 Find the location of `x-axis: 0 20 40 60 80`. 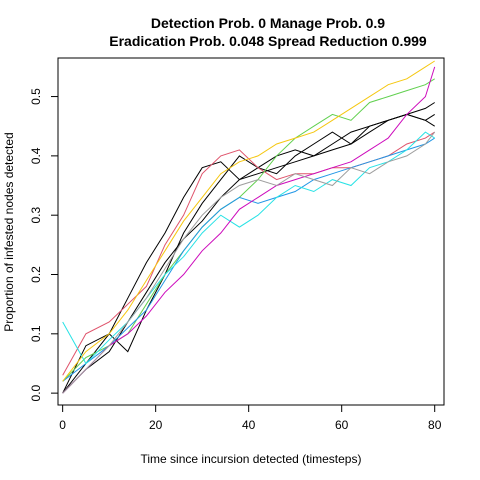

x-axis: 0 20 40 60 80 is located at coordinates (250, 418).